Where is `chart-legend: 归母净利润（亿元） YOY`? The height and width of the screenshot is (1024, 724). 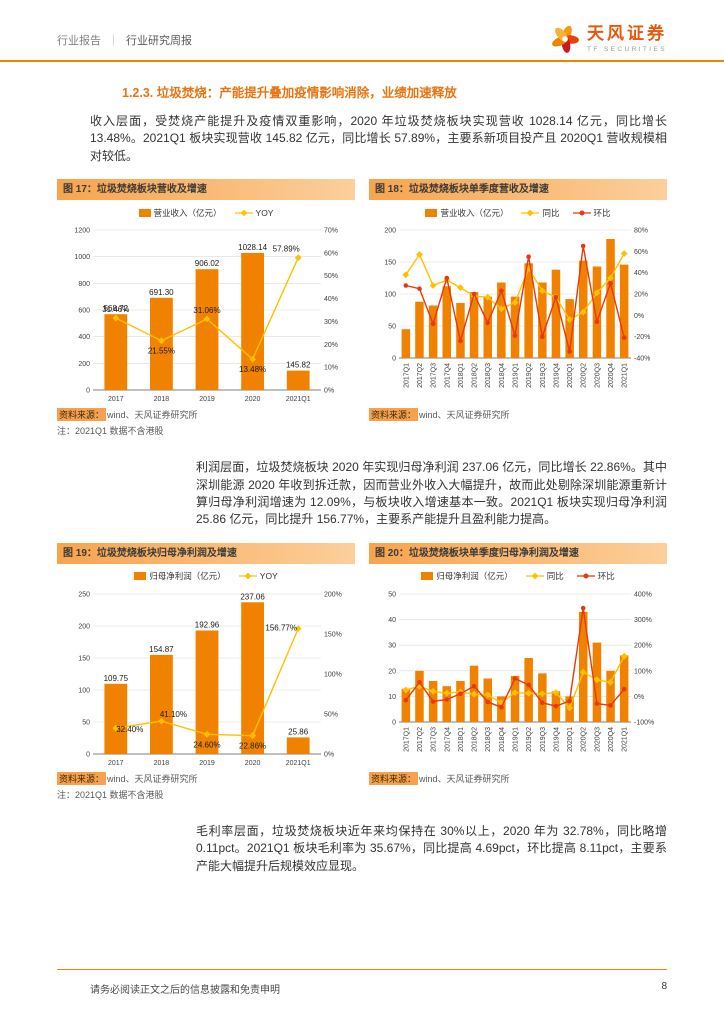
chart-legend: 归母净利润（亿元） YOY is located at coordinates (206, 576).